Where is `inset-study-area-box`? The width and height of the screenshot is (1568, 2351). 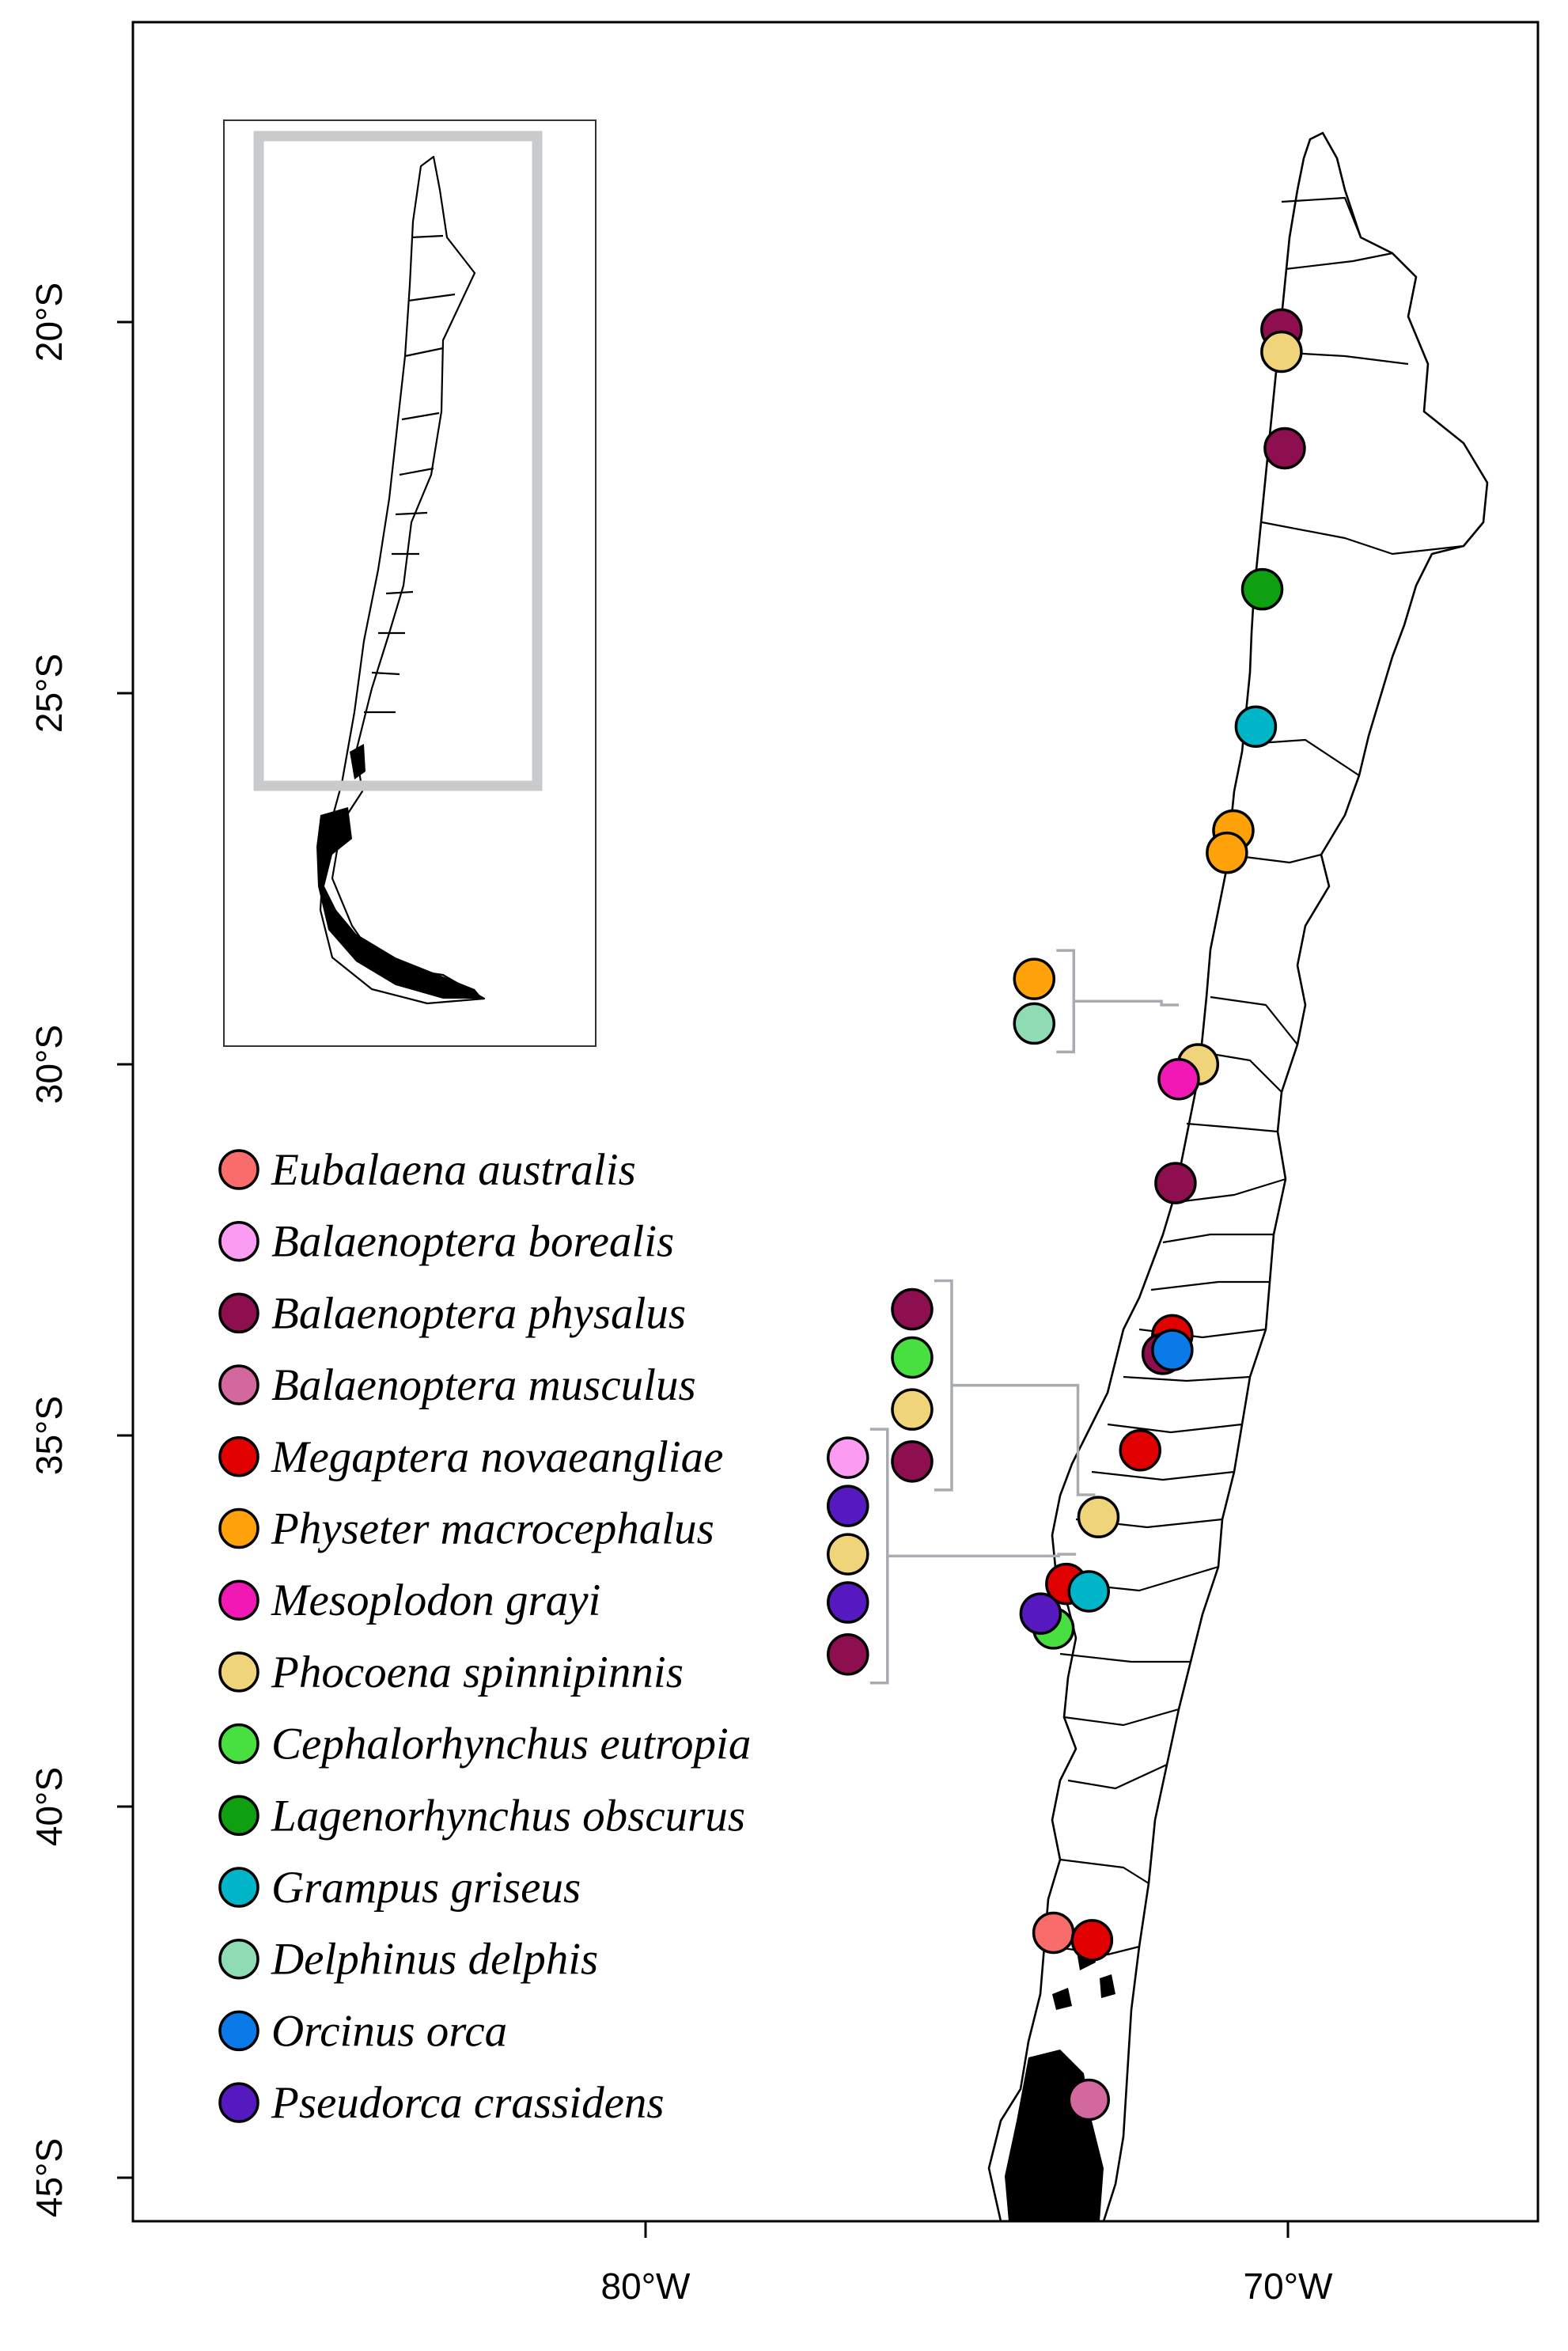
inset-study-area-box is located at coordinates (398, 461).